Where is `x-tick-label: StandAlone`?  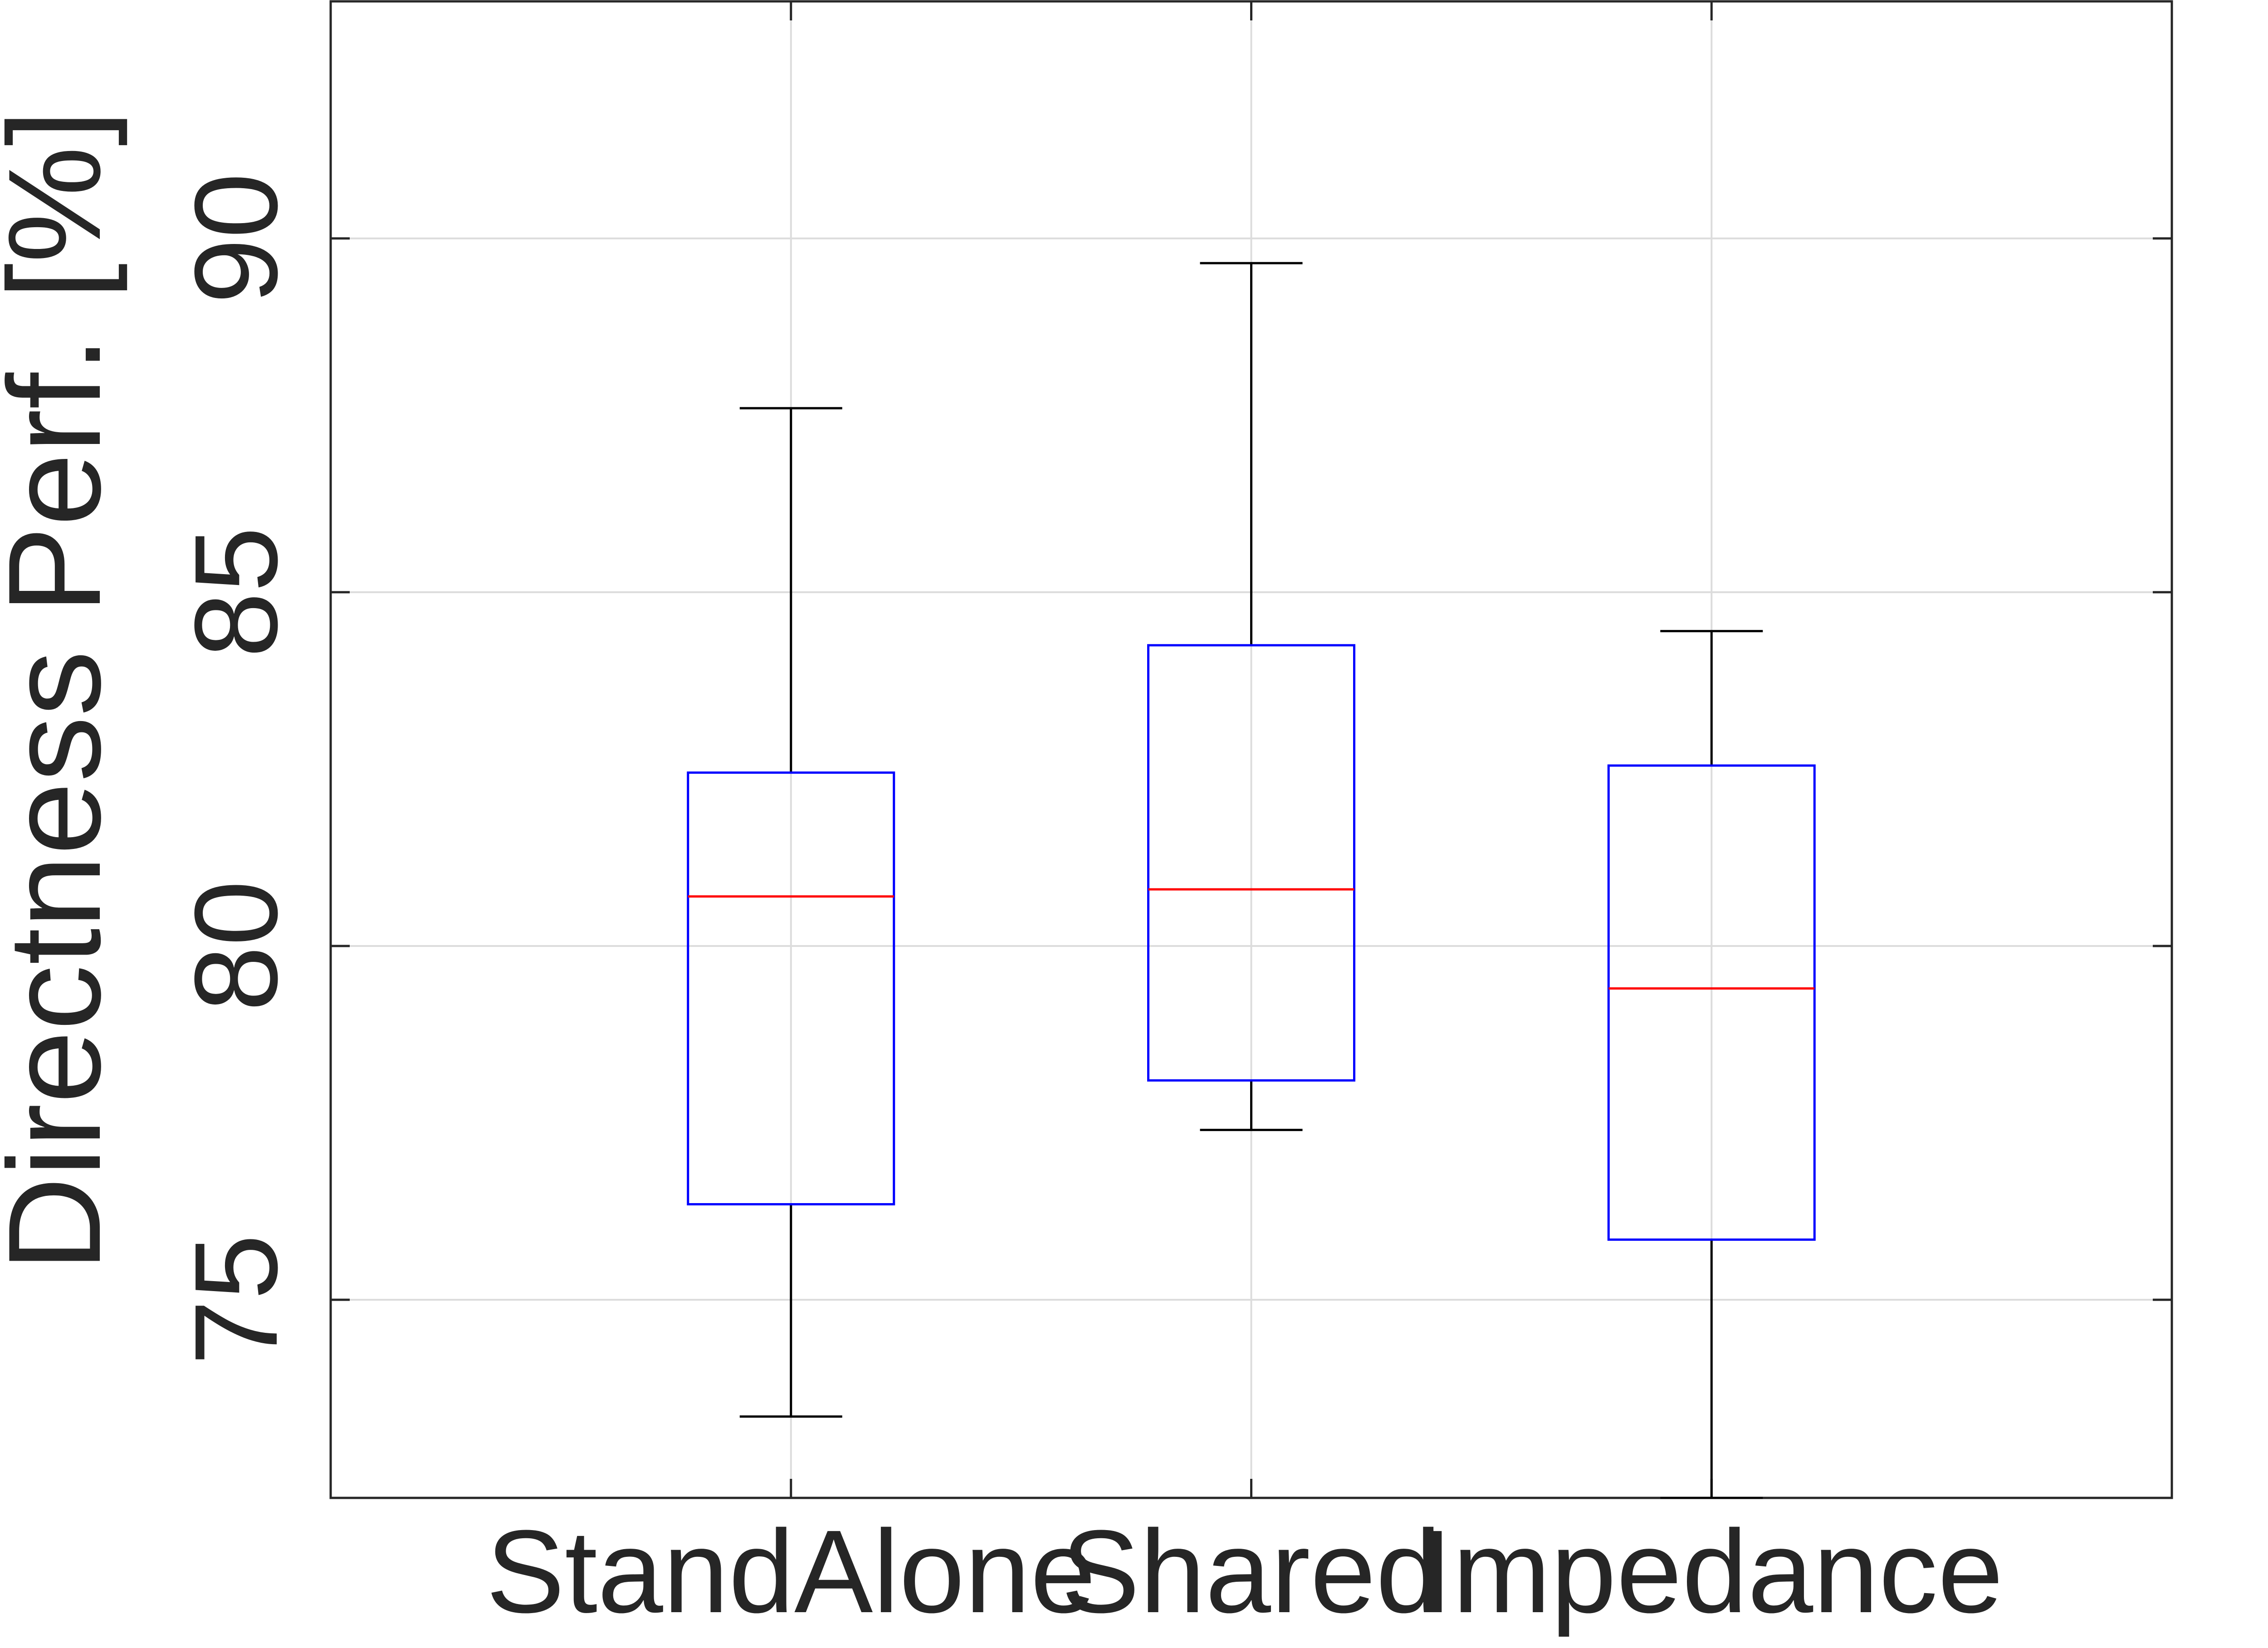 x-tick-label: StandAlone is located at coordinates (791, 1572).